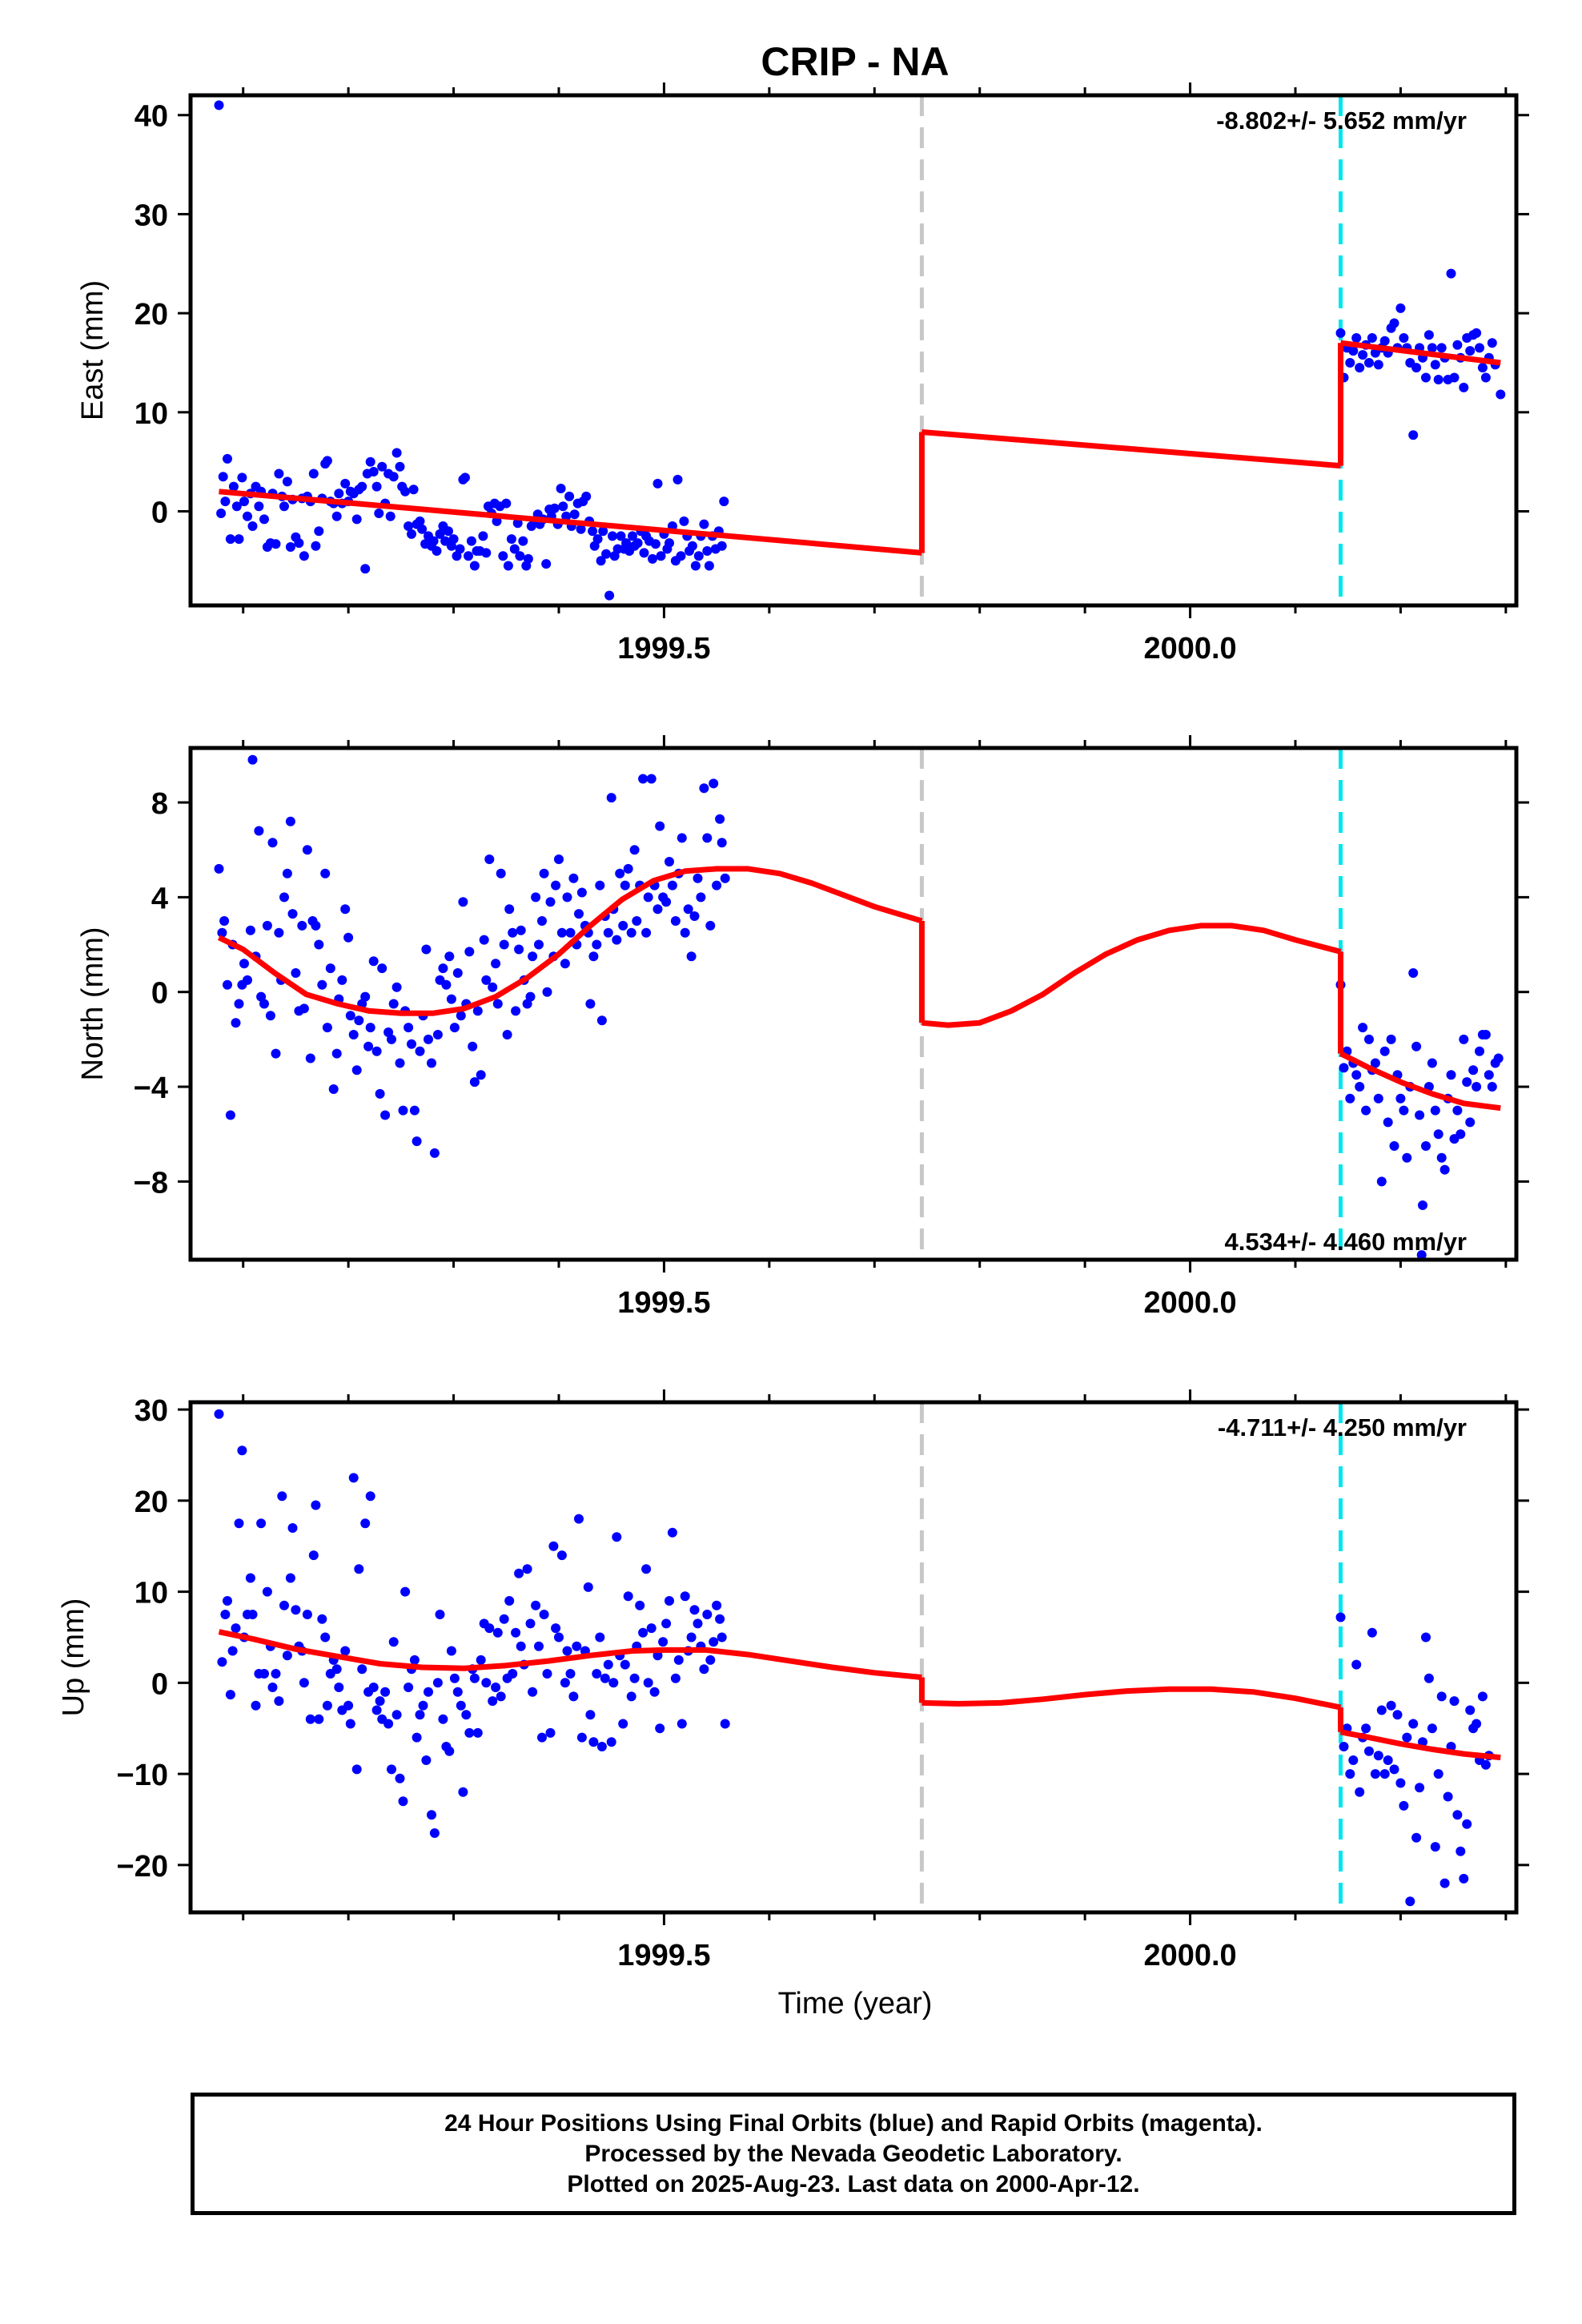  I want to click on y-axis-label: East (mm), so click(93, 350).